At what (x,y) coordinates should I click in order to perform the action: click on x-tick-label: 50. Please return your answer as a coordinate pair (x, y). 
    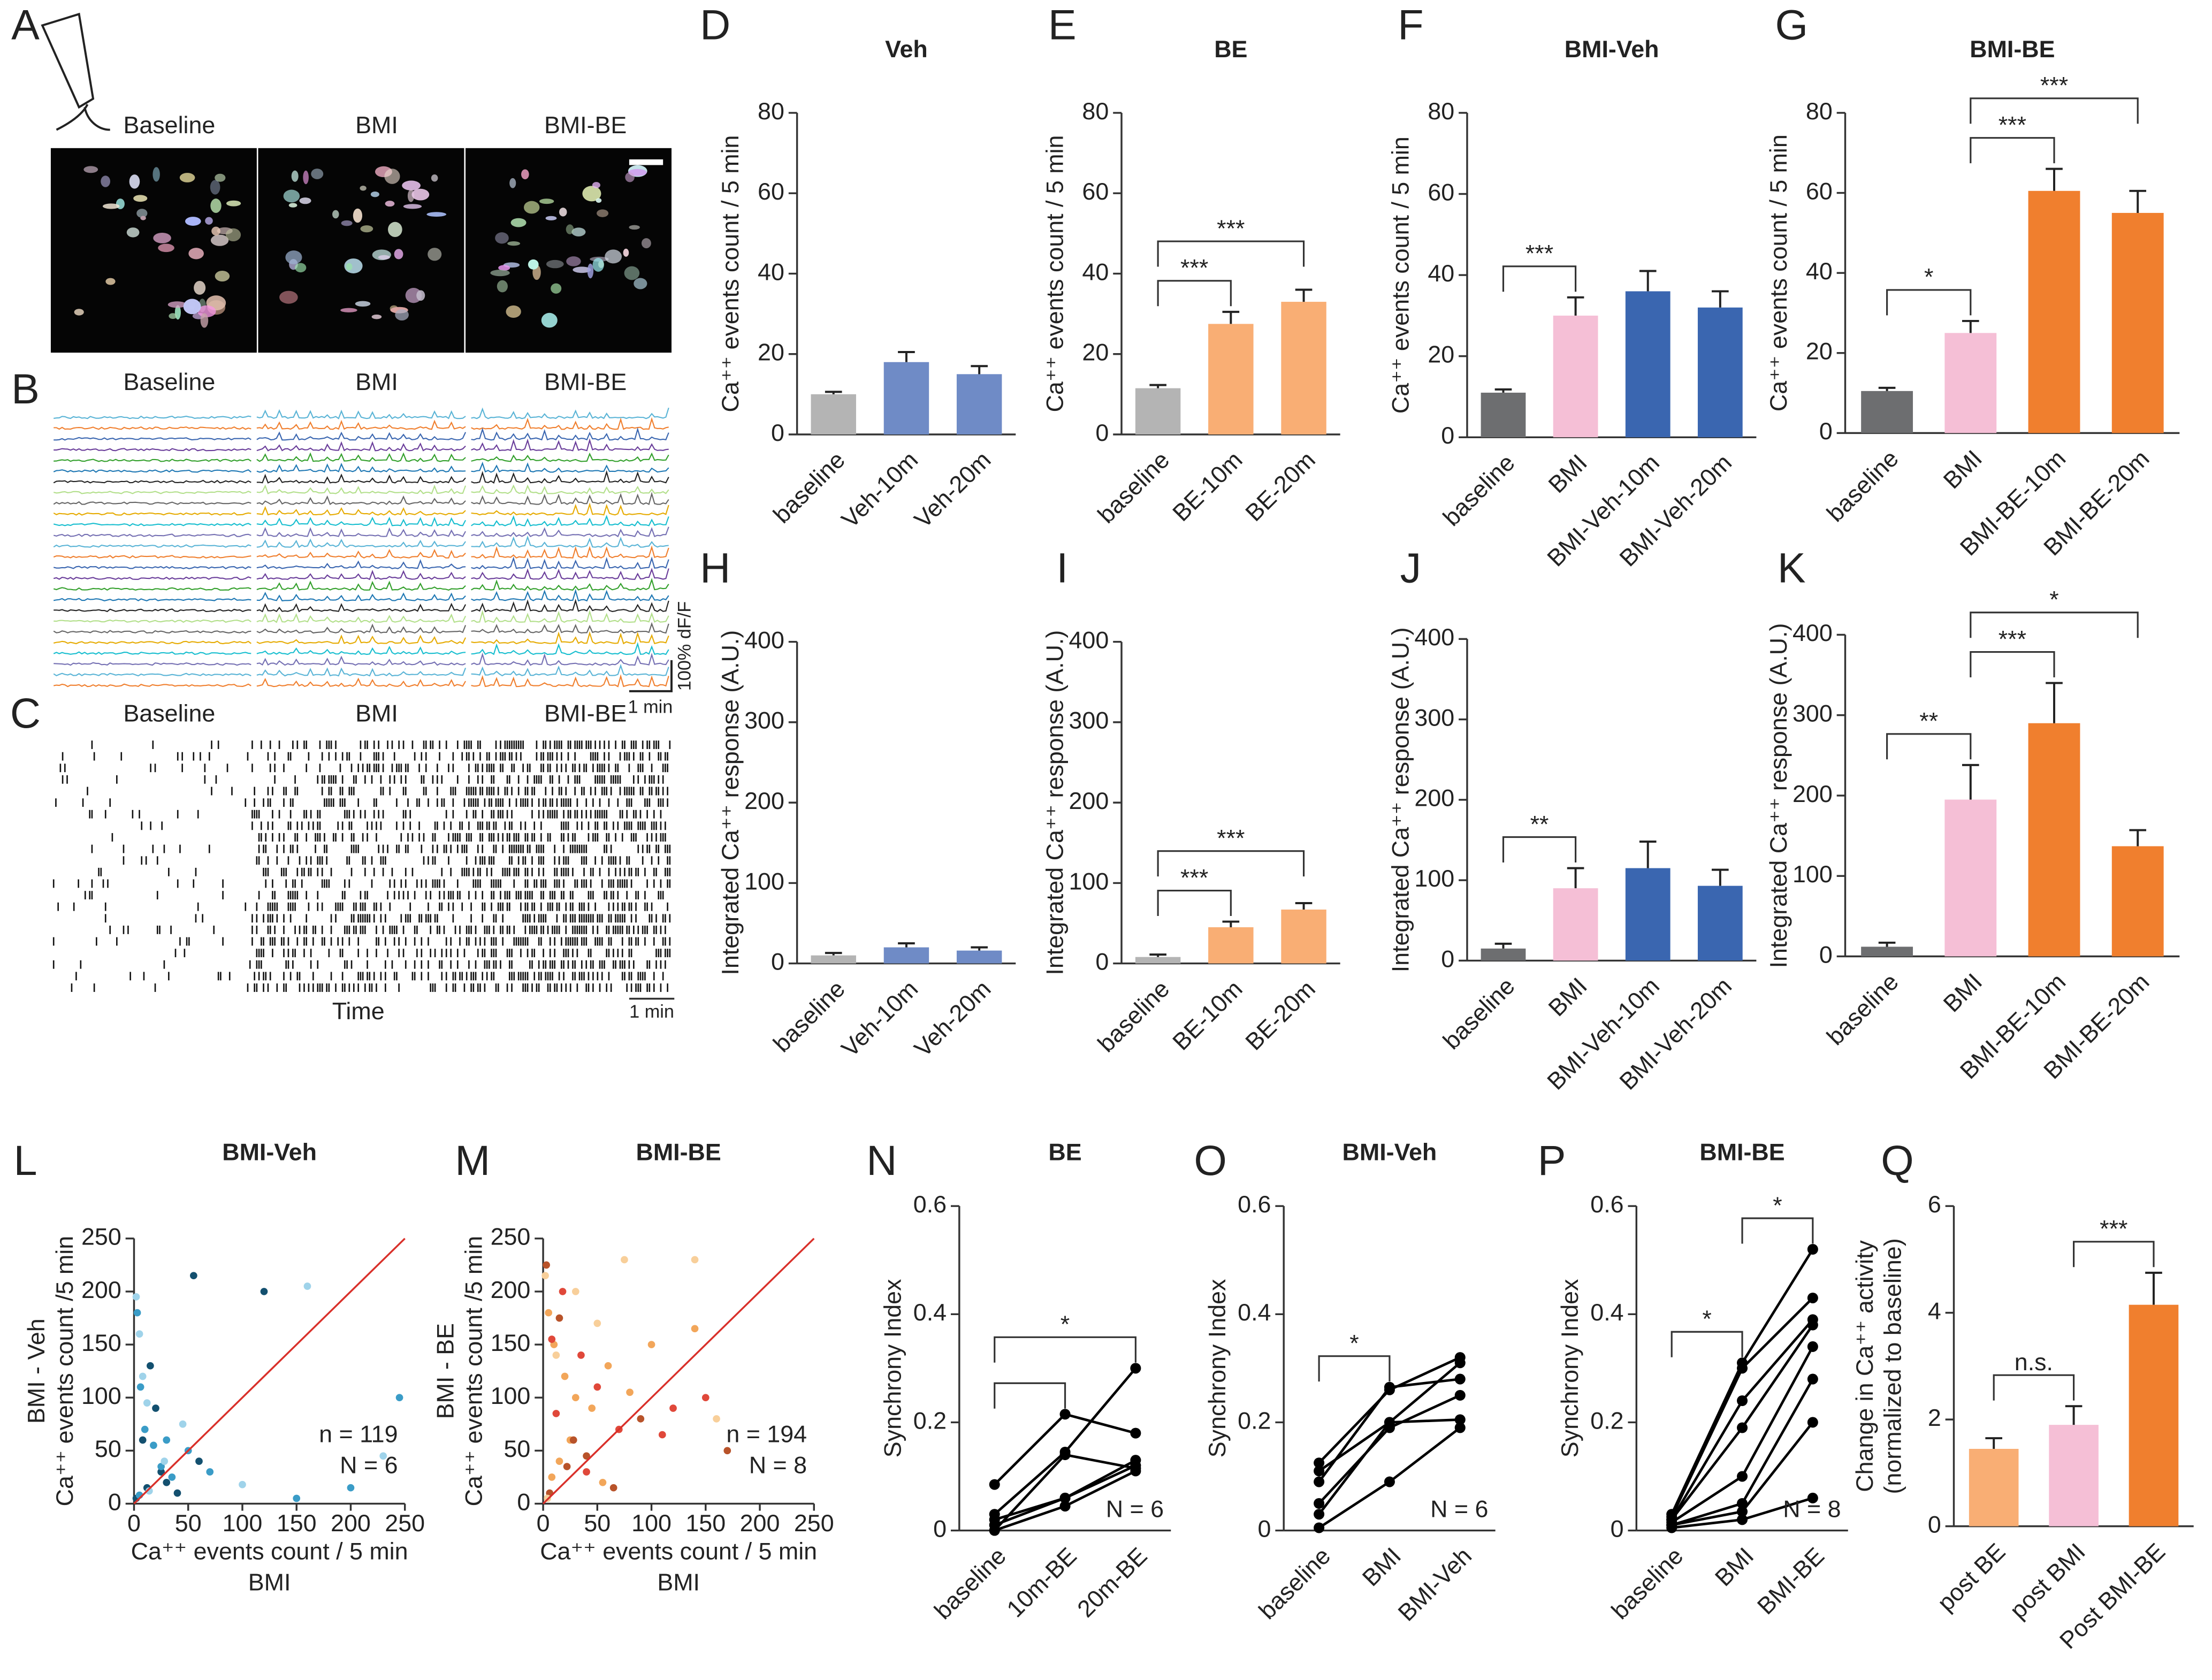
    Looking at the image, I should click on (188, 1523).